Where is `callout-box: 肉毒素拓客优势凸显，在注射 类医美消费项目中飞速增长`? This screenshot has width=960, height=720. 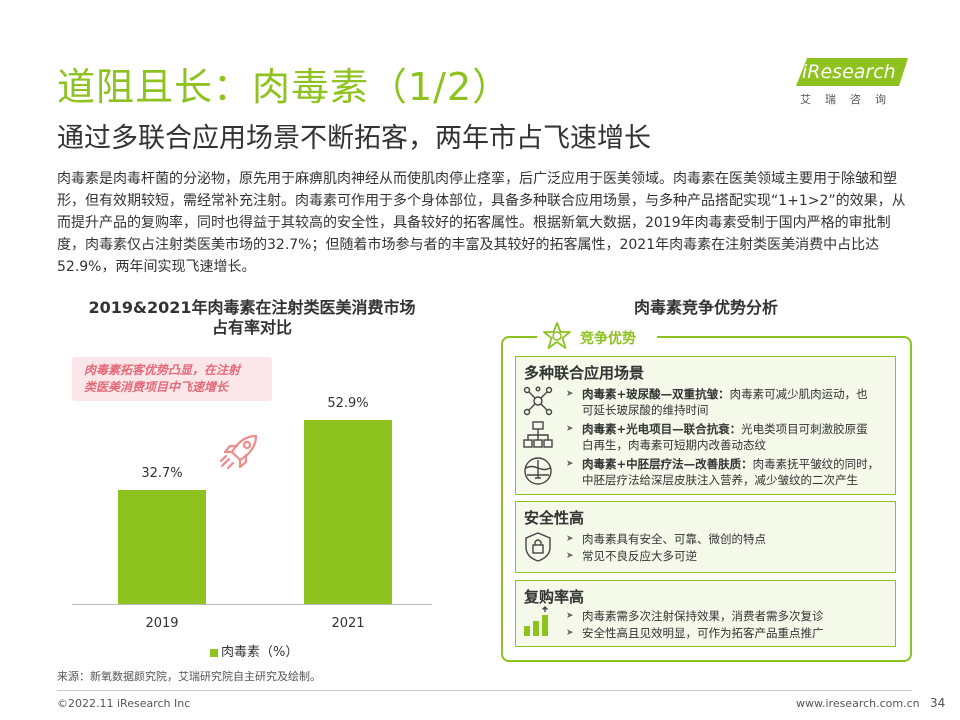 callout-box: 肉毒素拓客优势凸显，在注射 类医美消费项目中飞速增长 is located at coordinates (172, 379).